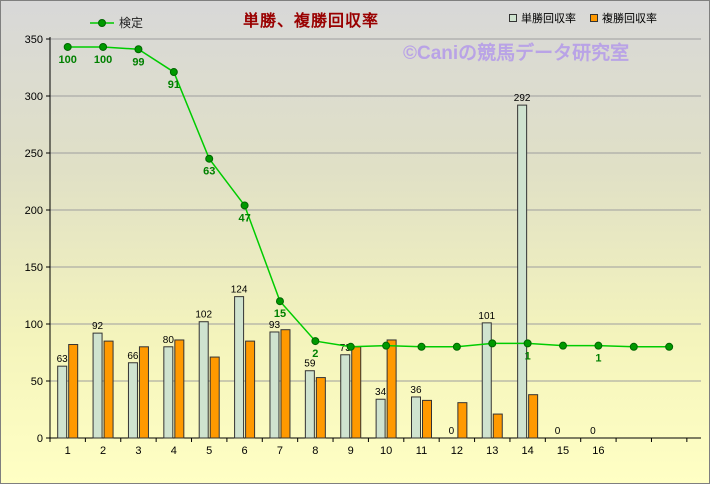 This screenshot has width=710, height=484. I want to click on bar-label-tansho-10: 34, so click(381, 392).